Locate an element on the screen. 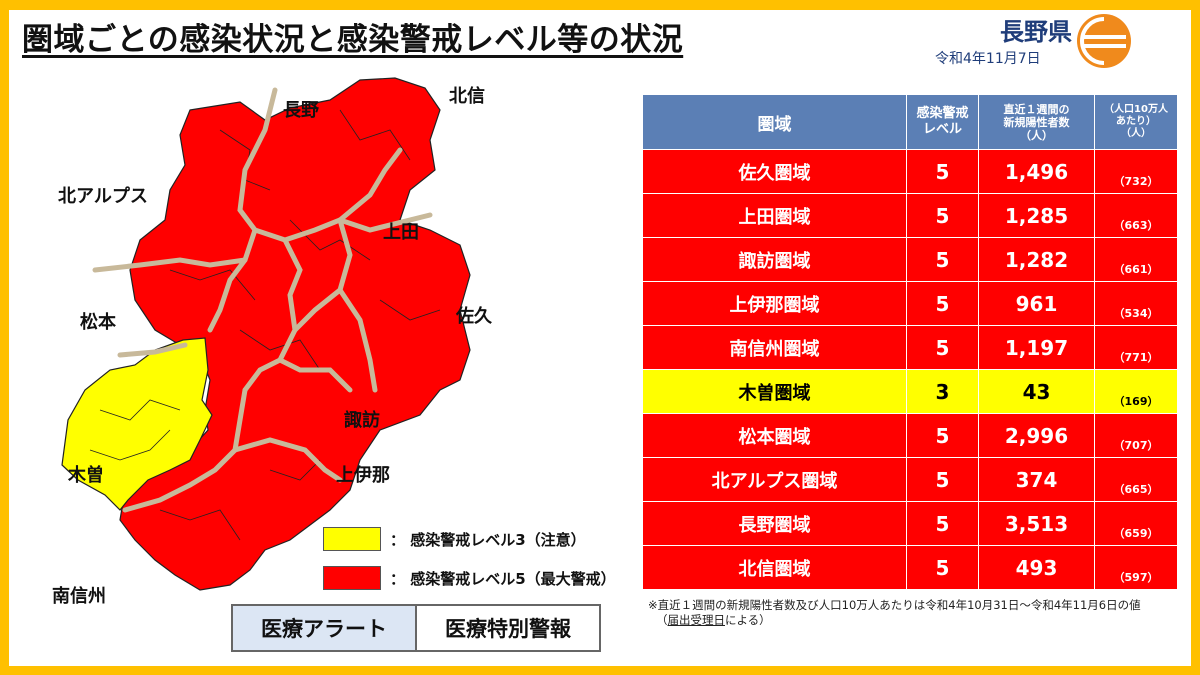  prefecture-name: 長野県 is located at coordinates (1036, 32).